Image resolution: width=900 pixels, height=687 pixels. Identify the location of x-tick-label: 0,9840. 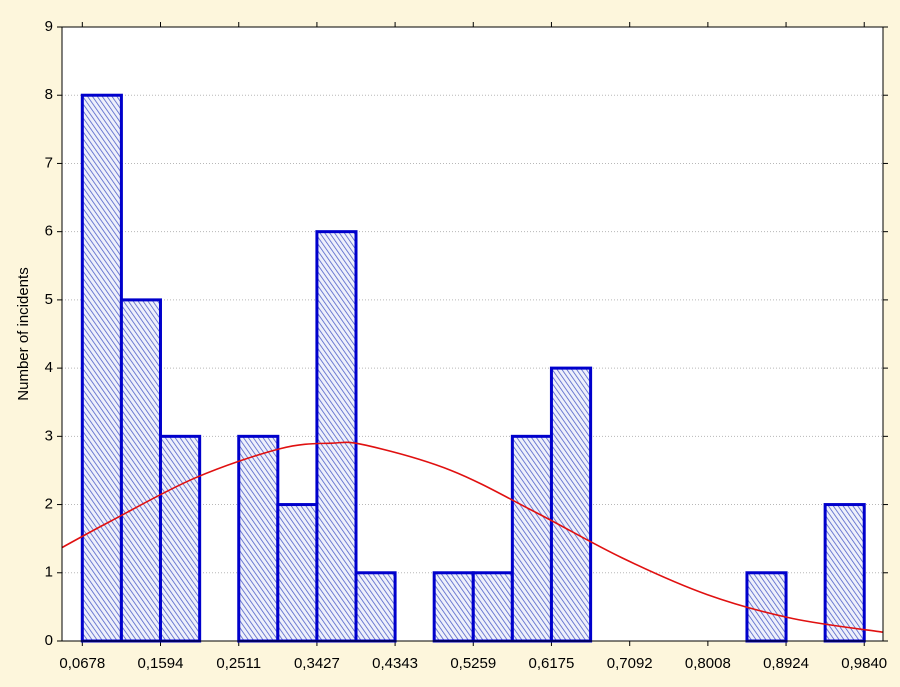
(864, 663).